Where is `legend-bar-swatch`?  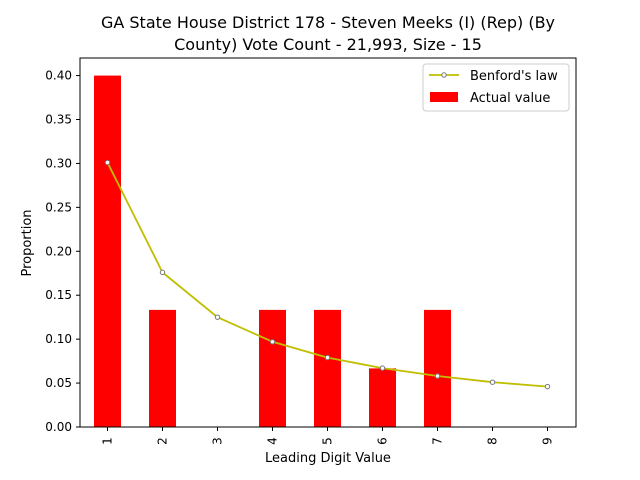
legend-bar-swatch is located at coordinates (444, 97).